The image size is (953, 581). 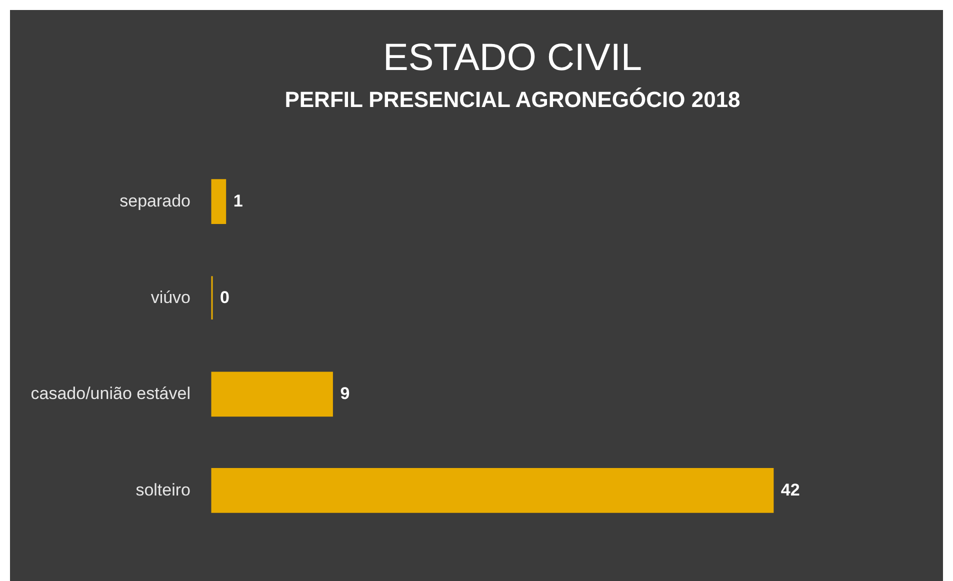 What do you see at coordinates (512, 58) in the screenshot?
I see `chart-title: ESTADO CIVIL` at bounding box center [512, 58].